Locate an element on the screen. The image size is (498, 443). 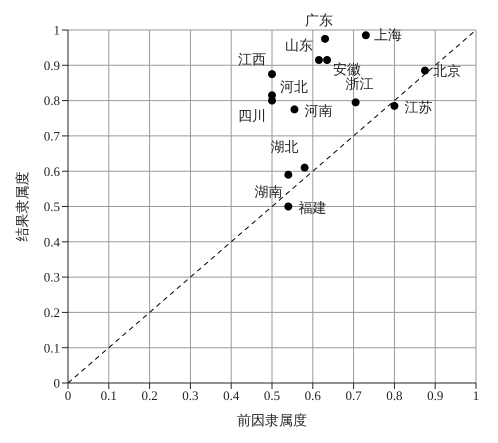
annotation: 河北 is located at coordinates (294, 87).